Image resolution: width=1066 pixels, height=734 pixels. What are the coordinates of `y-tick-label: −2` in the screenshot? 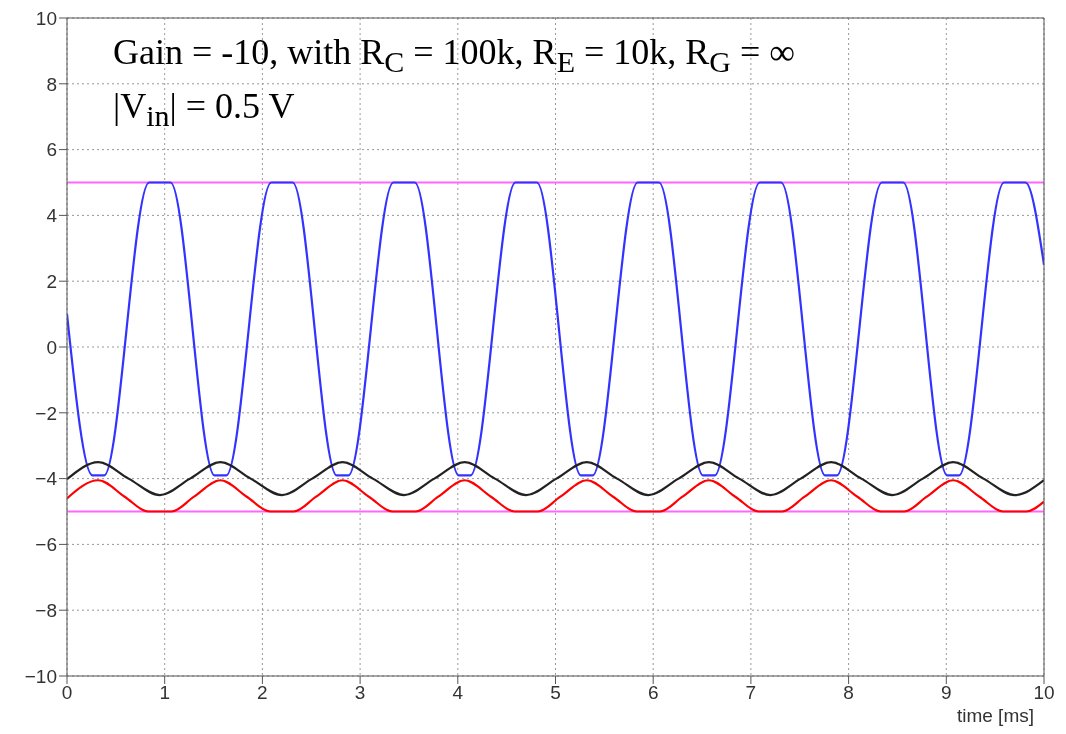 It's located at (46, 413).